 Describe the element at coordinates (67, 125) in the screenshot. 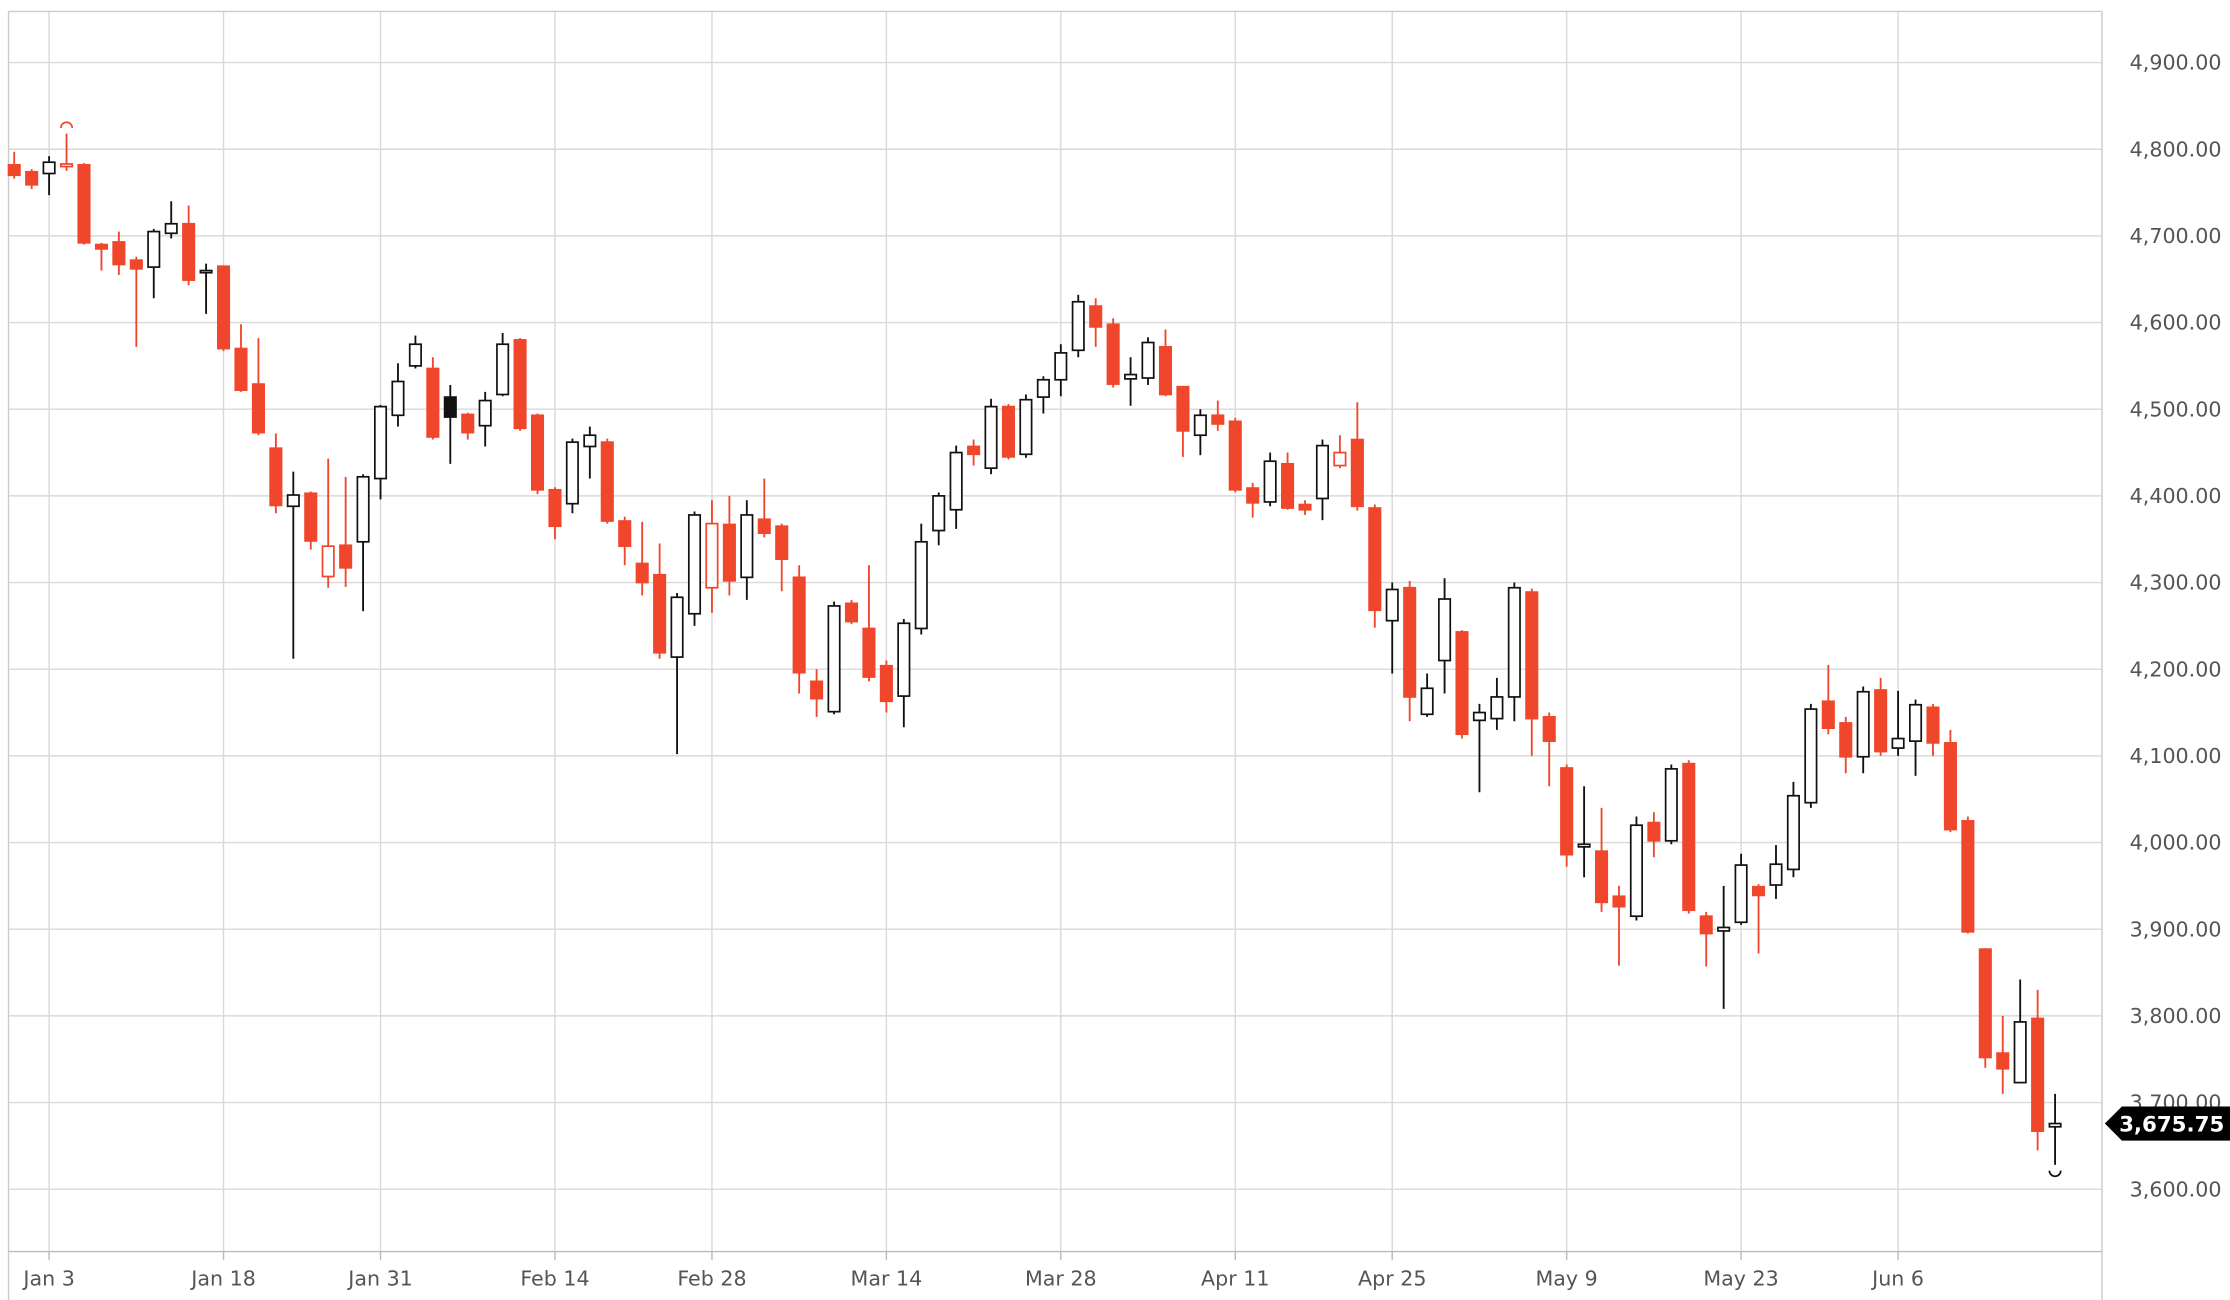

I see `high-marker` at that location.